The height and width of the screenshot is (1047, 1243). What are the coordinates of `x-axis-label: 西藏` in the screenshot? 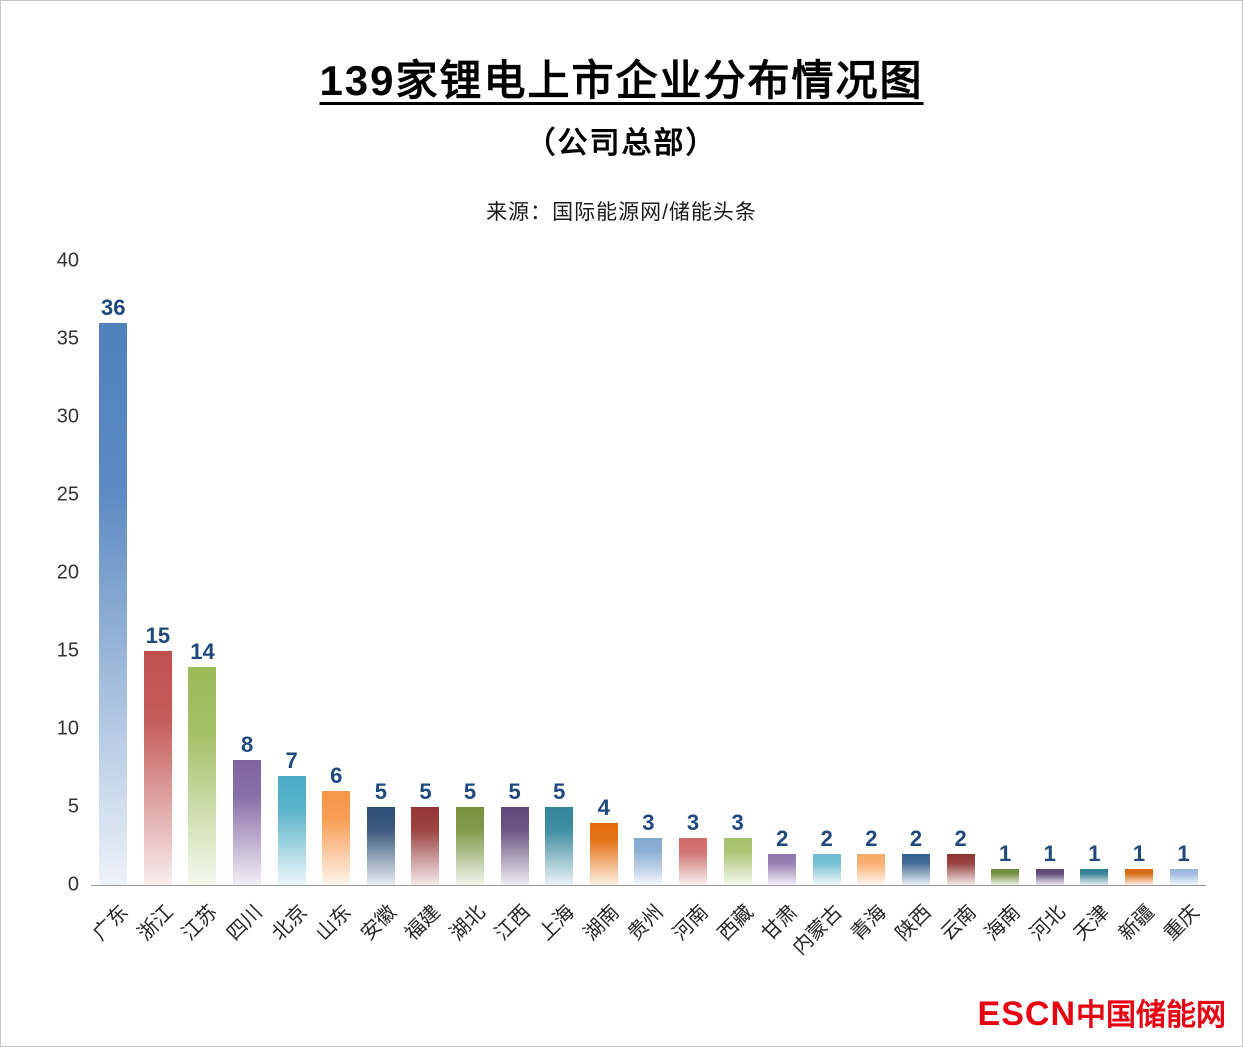 It's located at (735, 923).